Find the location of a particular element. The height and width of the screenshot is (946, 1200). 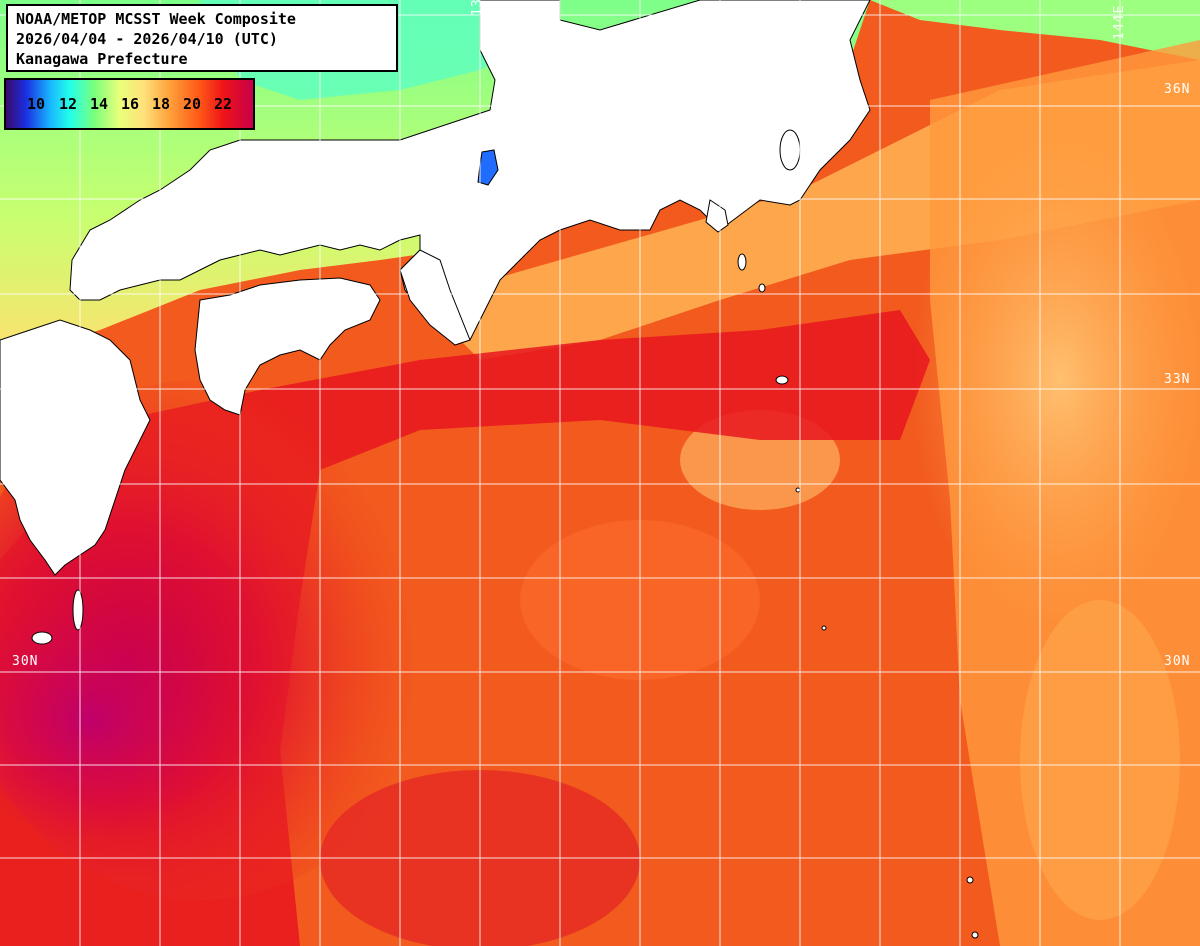

island-mid is located at coordinates (798, 490).